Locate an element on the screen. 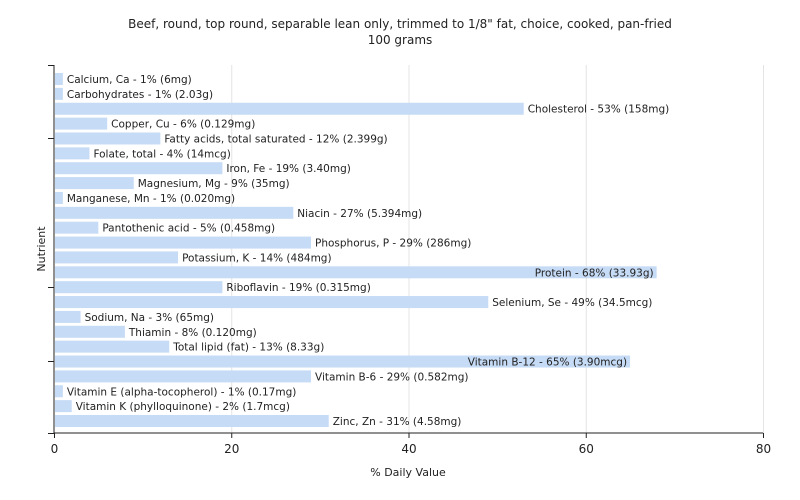  bar-label: Potassium, K - 14% (484mg) is located at coordinates (257, 258).